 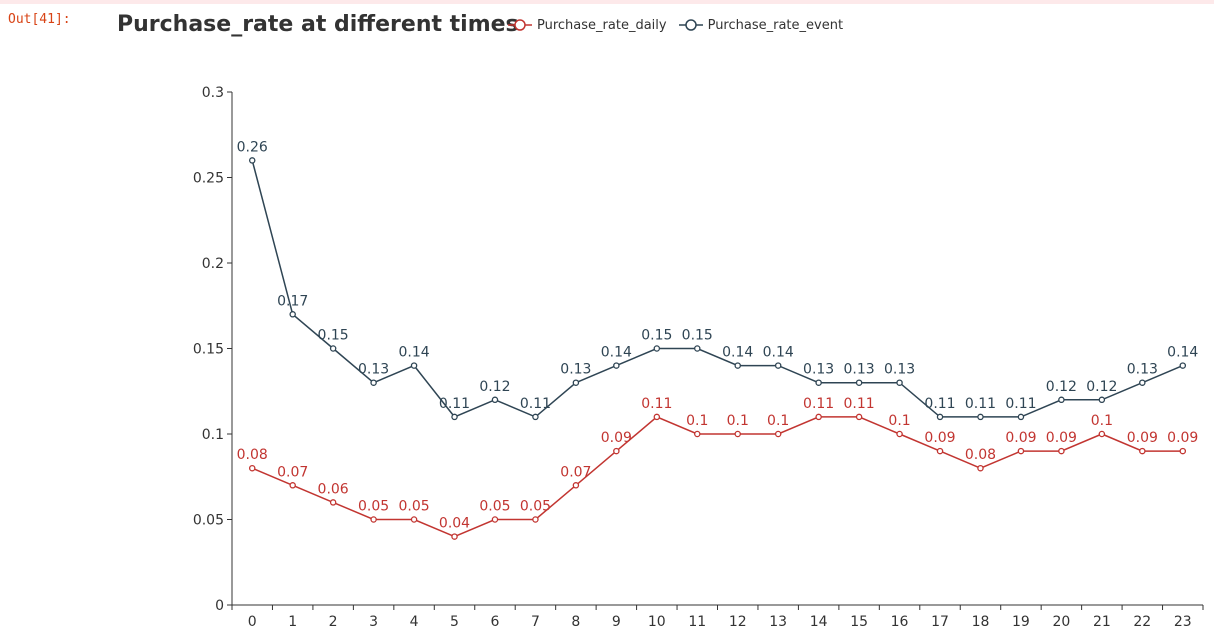 I want to click on legend-item-daily: Purchase_rate_daily, so click(x=587, y=25).